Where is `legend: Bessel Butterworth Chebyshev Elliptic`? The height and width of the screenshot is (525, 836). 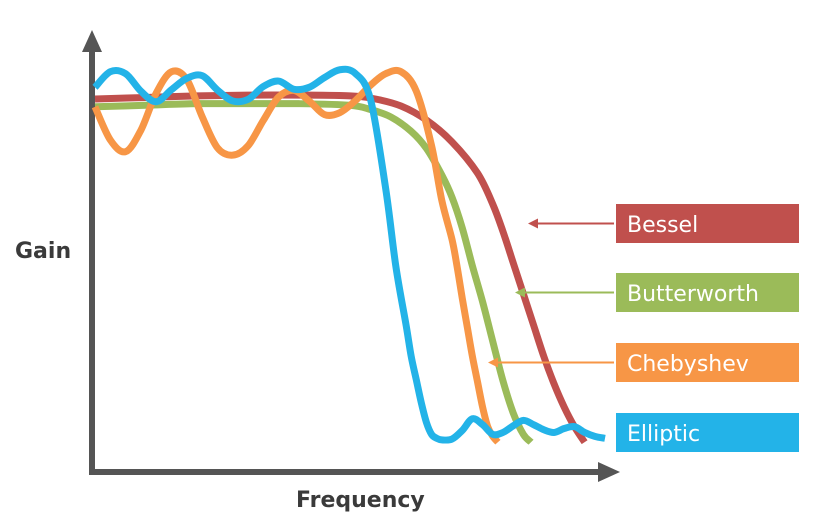 legend: Bessel Butterworth Chebyshev Elliptic is located at coordinates (707, 328).